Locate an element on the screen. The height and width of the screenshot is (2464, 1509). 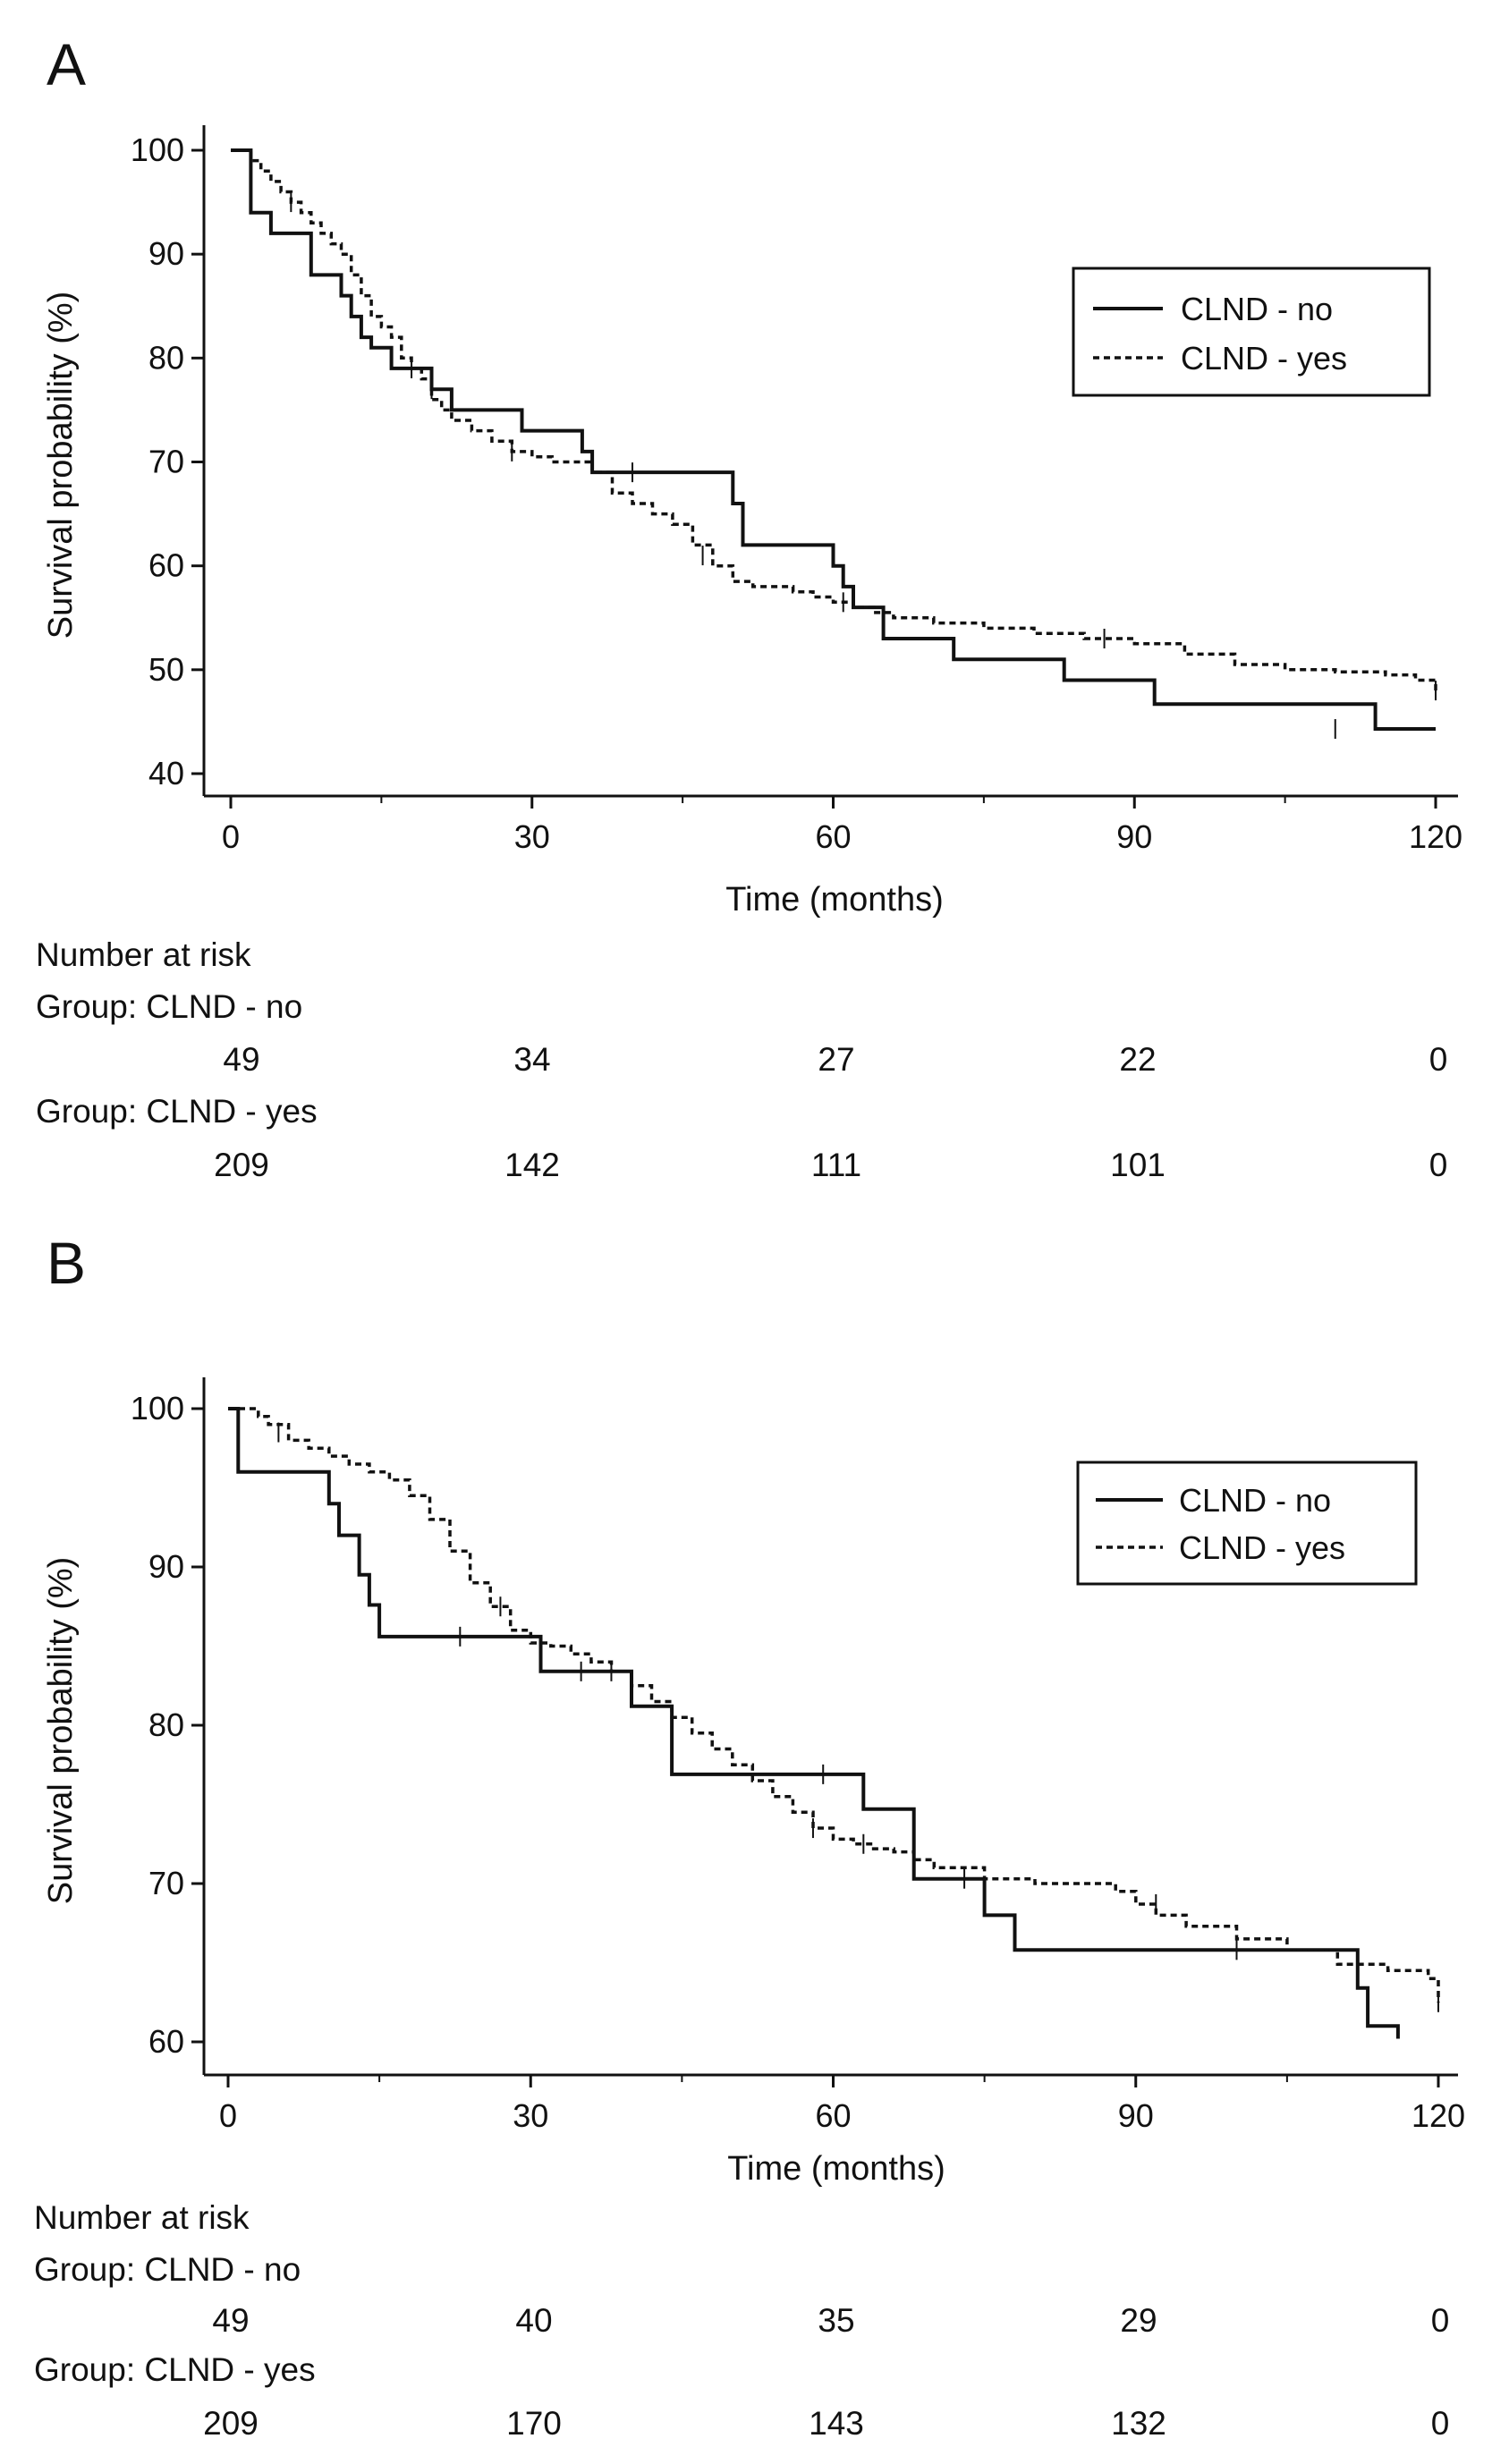
y-tick-label: 40 is located at coordinates (166, 773).